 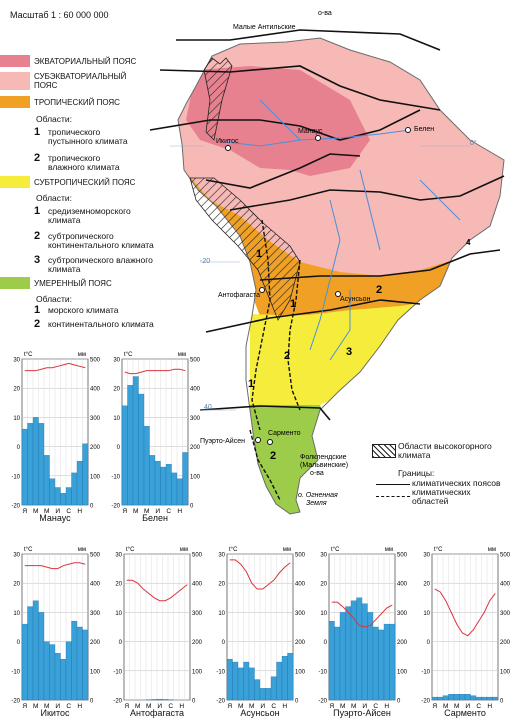 I want to click on legend-temperate-heading: Области:, so click(x=54, y=299).